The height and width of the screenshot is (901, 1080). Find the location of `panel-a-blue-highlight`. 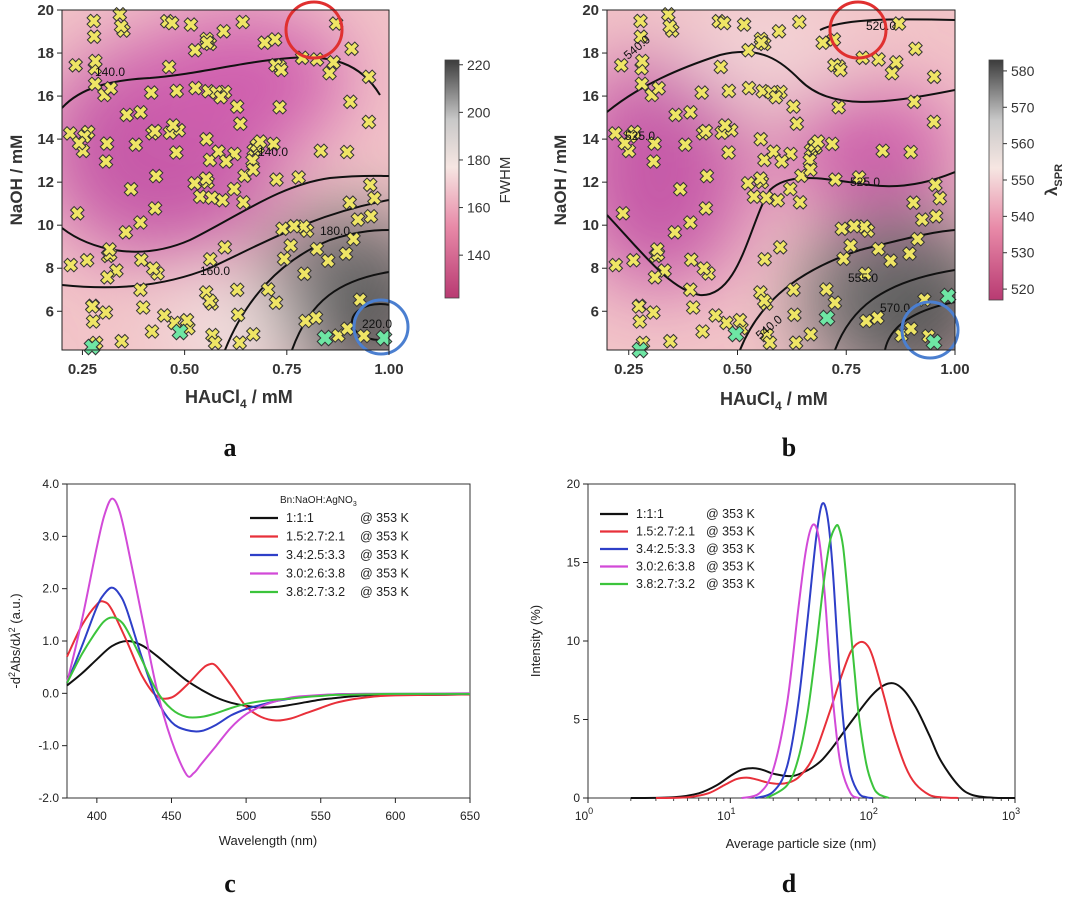

panel-a-blue-highlight is located at coordinates (381, 327).